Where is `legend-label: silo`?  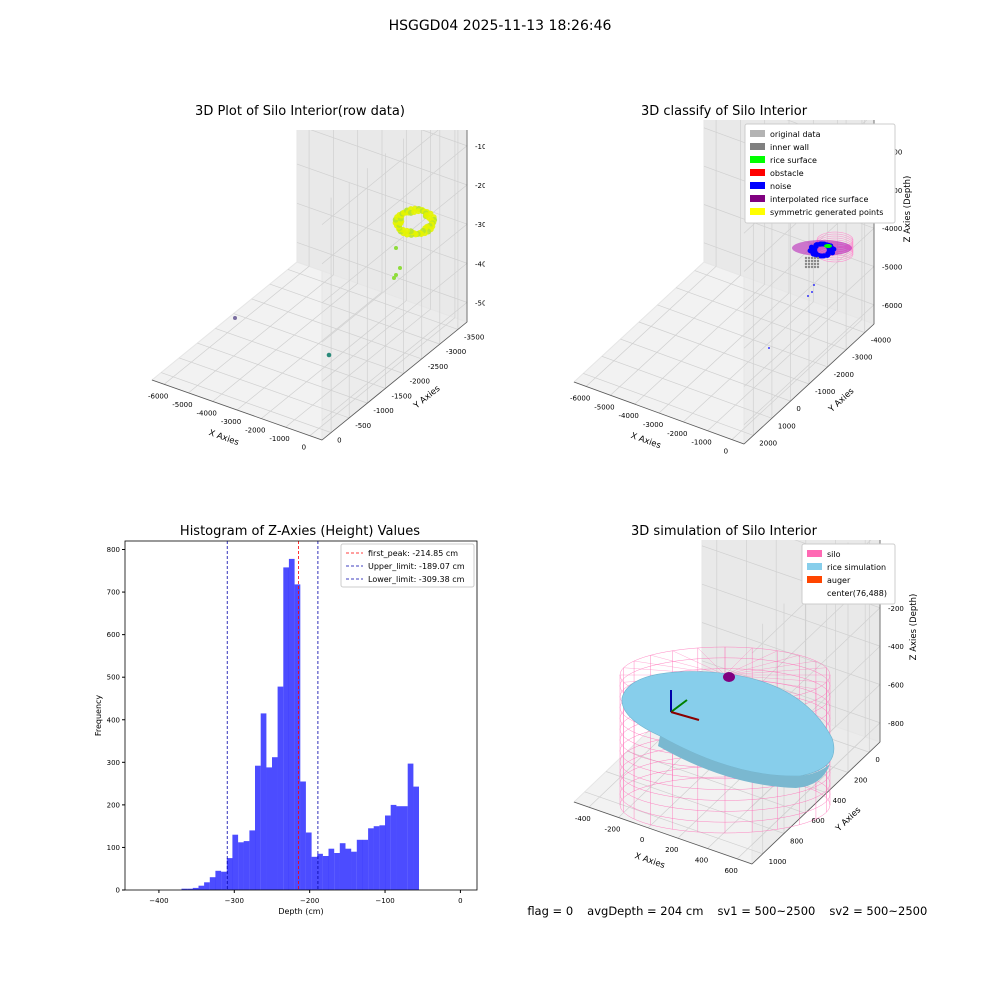
legend-label: silo is located at coordinates (834, 554).